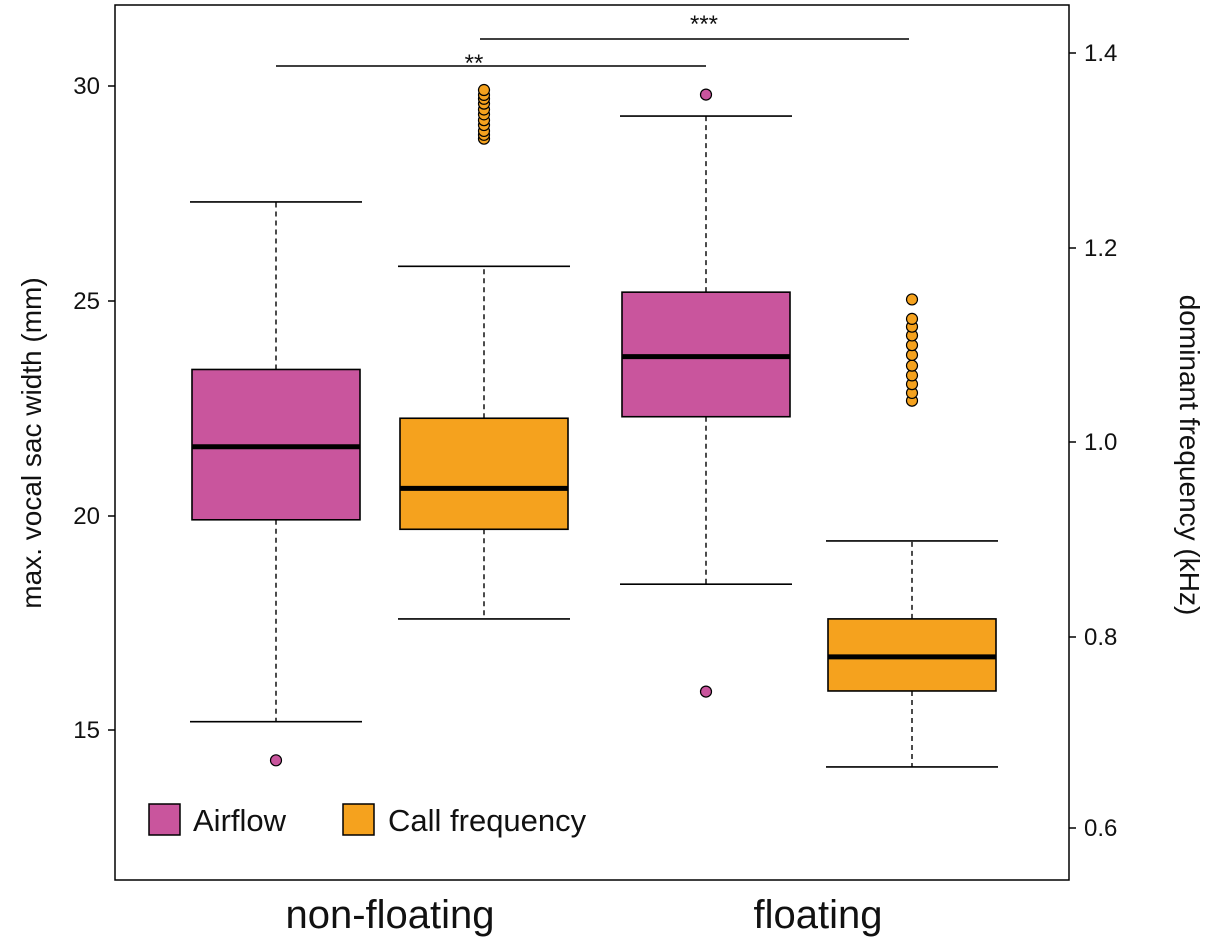  Describe the element at coordinates (86, 301) in the screenshot. I see `left-tick-label: 25` at that location.